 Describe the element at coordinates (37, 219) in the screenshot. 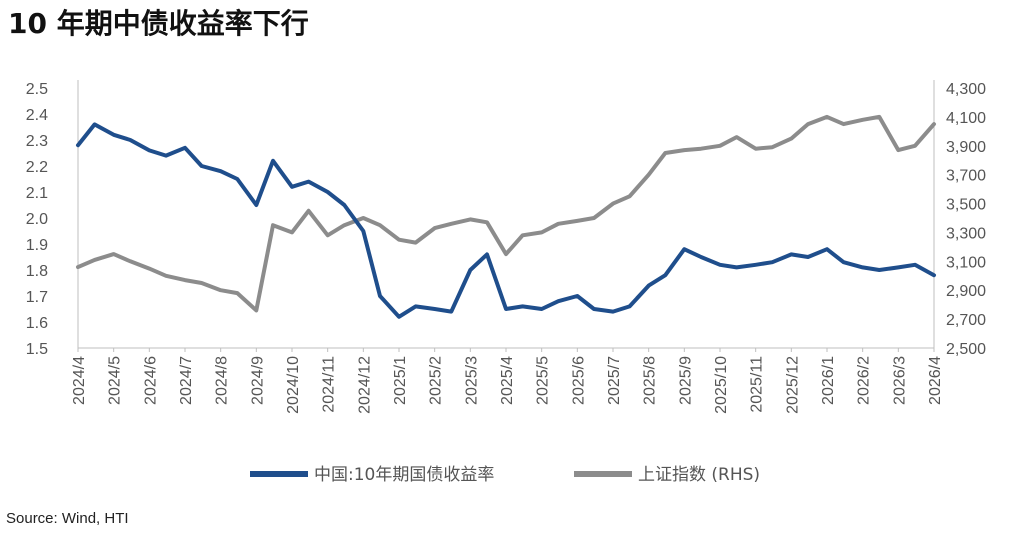

I see `left-tick-label: 2.0` at that location.